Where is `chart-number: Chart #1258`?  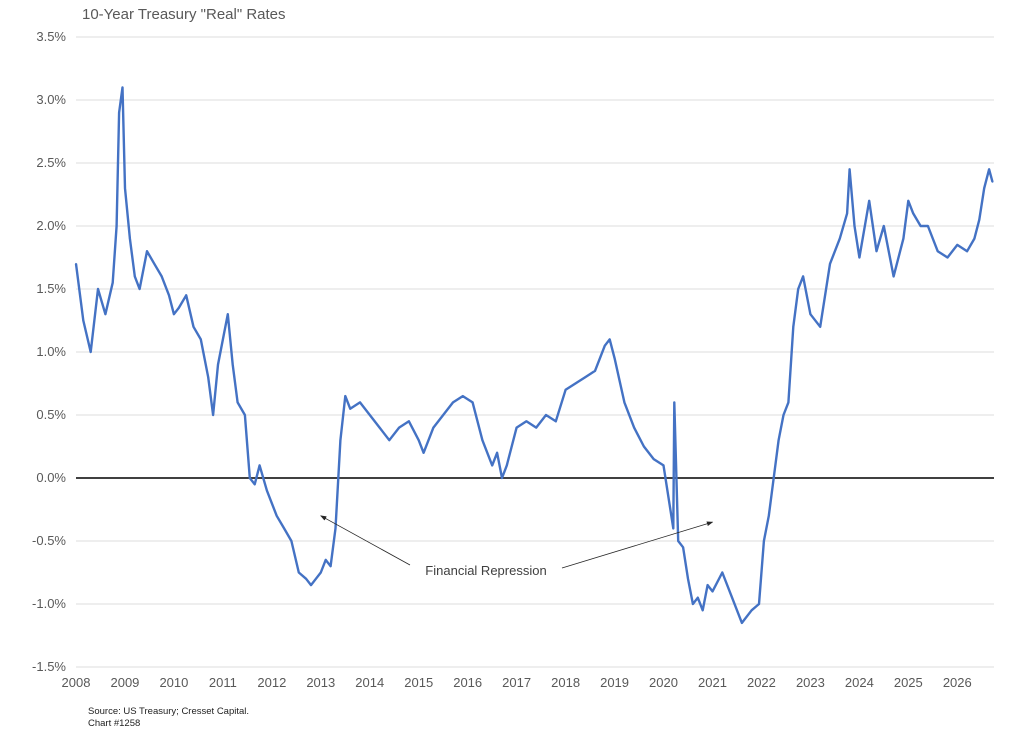
chart-number: Chart #1258 is located at coordinates (114, 723).